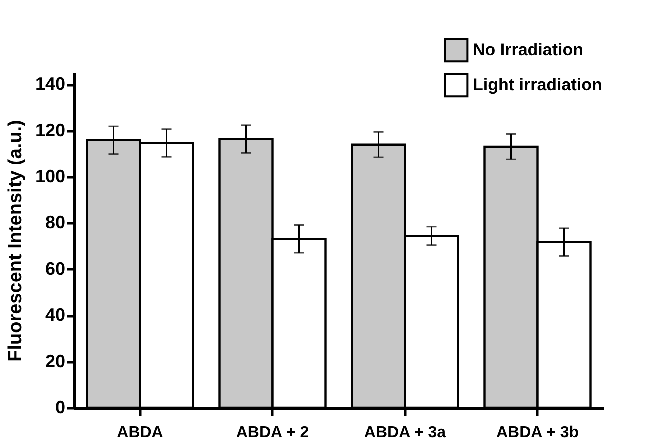 The height and width of the screenshot is (446, 652). I want to click on y-tick-label: 80, so click(55, 222).